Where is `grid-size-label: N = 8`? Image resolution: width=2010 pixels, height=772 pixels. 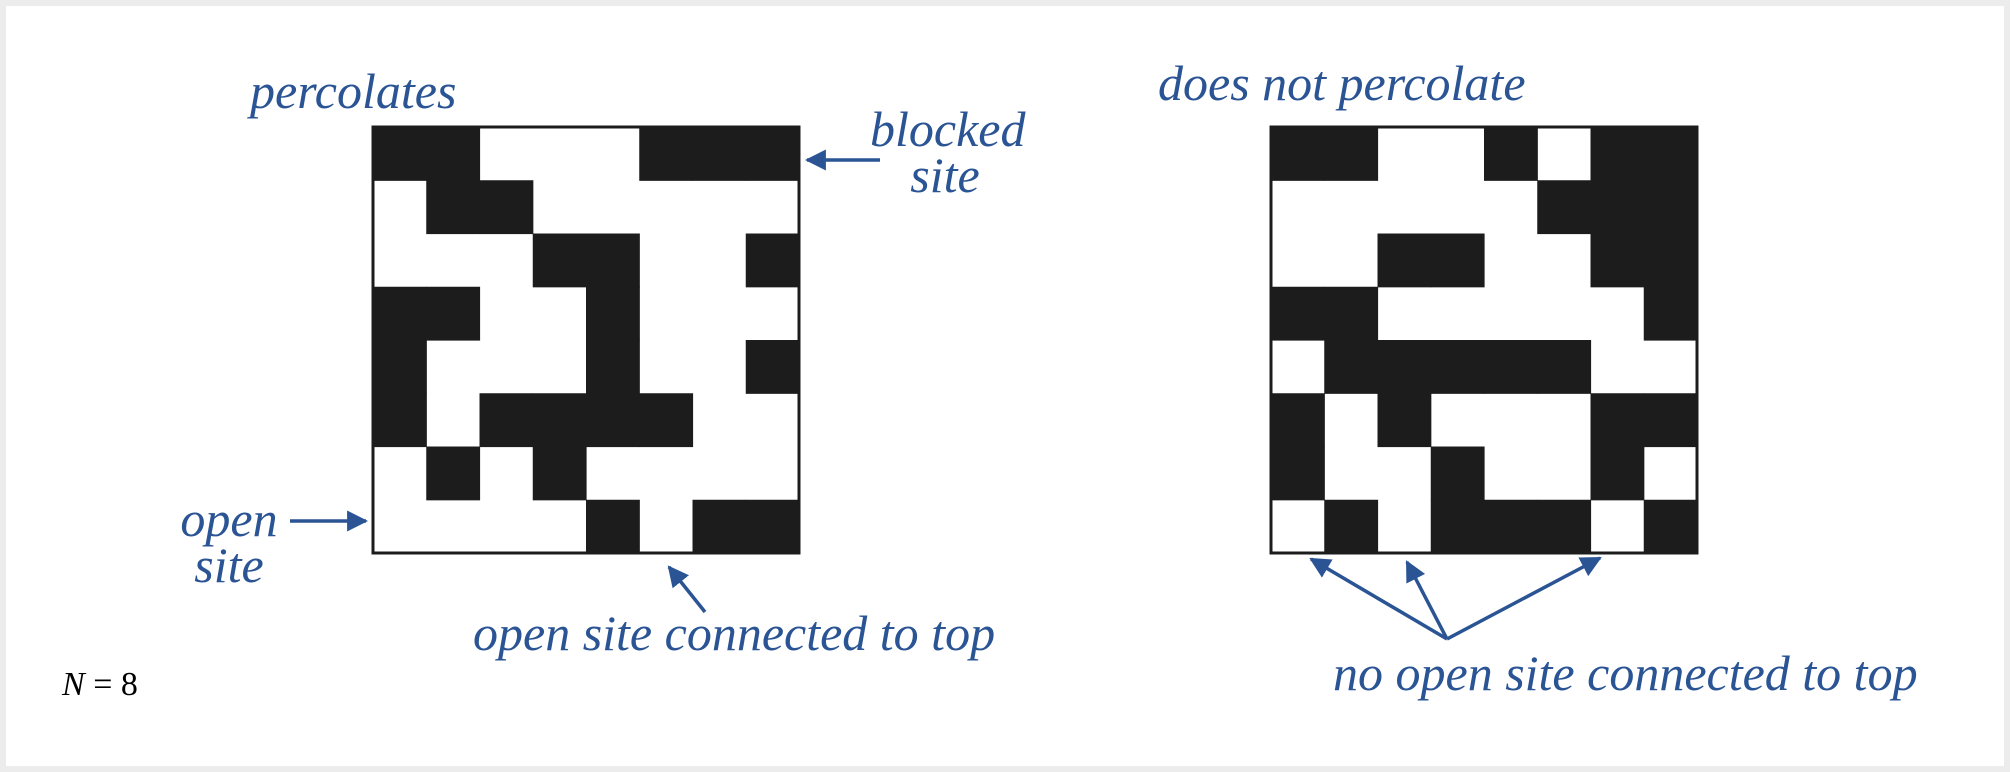
grid-size-label: N = 8 is located at coordinates (100, 685).